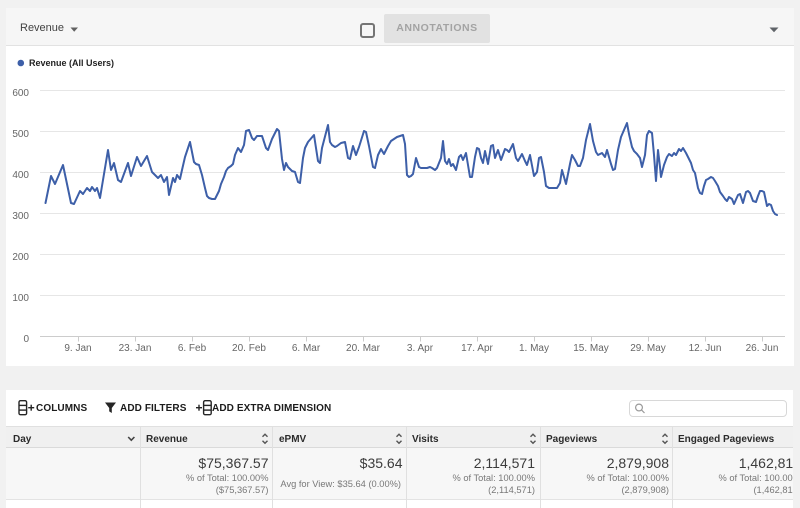 This screenshot has height=508, width=800. What do you see at coordinates (534, 348) in the screenshot?
I see `svg-text: 1. May` at bounding box center [534, 348].